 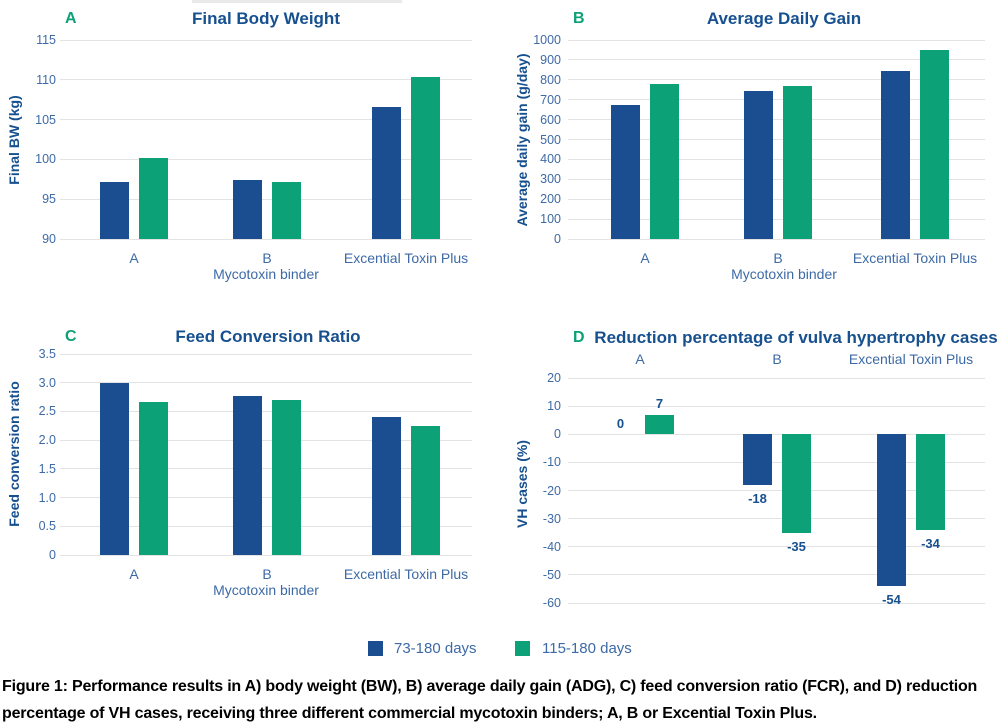 What do you see at coordinates (550, 139) in the screenshot?
I see `y-tick-label: 500` at bounding box center [550, 139].